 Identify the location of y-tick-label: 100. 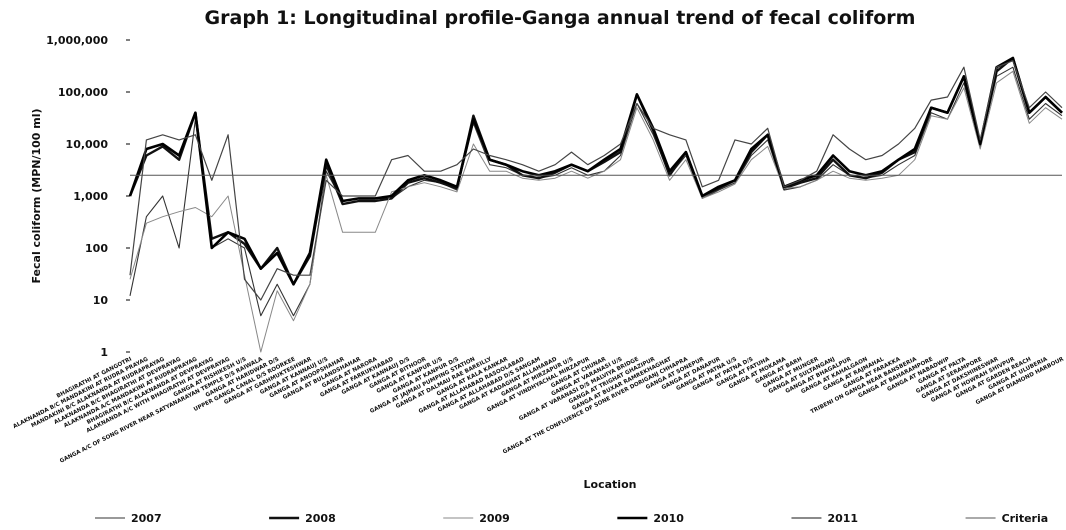
(96, 248).